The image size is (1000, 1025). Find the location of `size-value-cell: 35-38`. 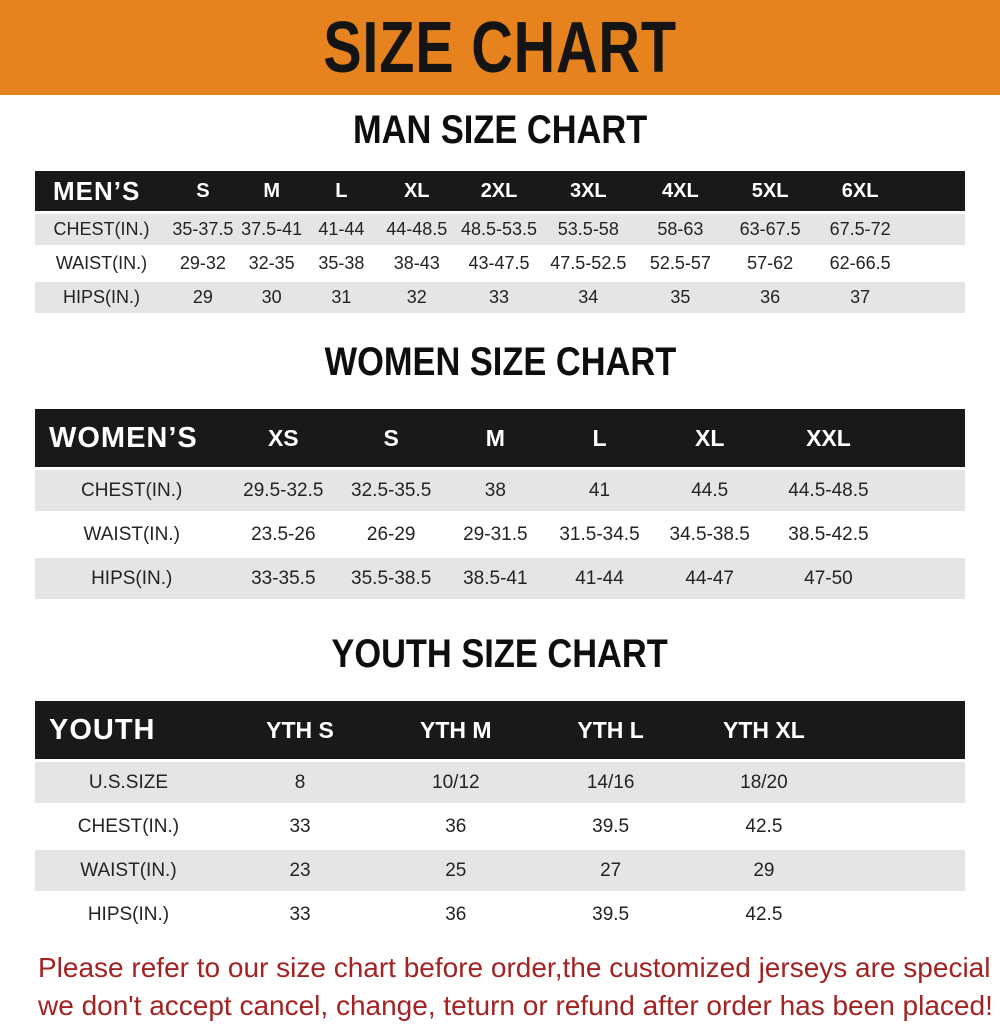

size-value-cell: 35-38 is located at coordinates (341, 262).